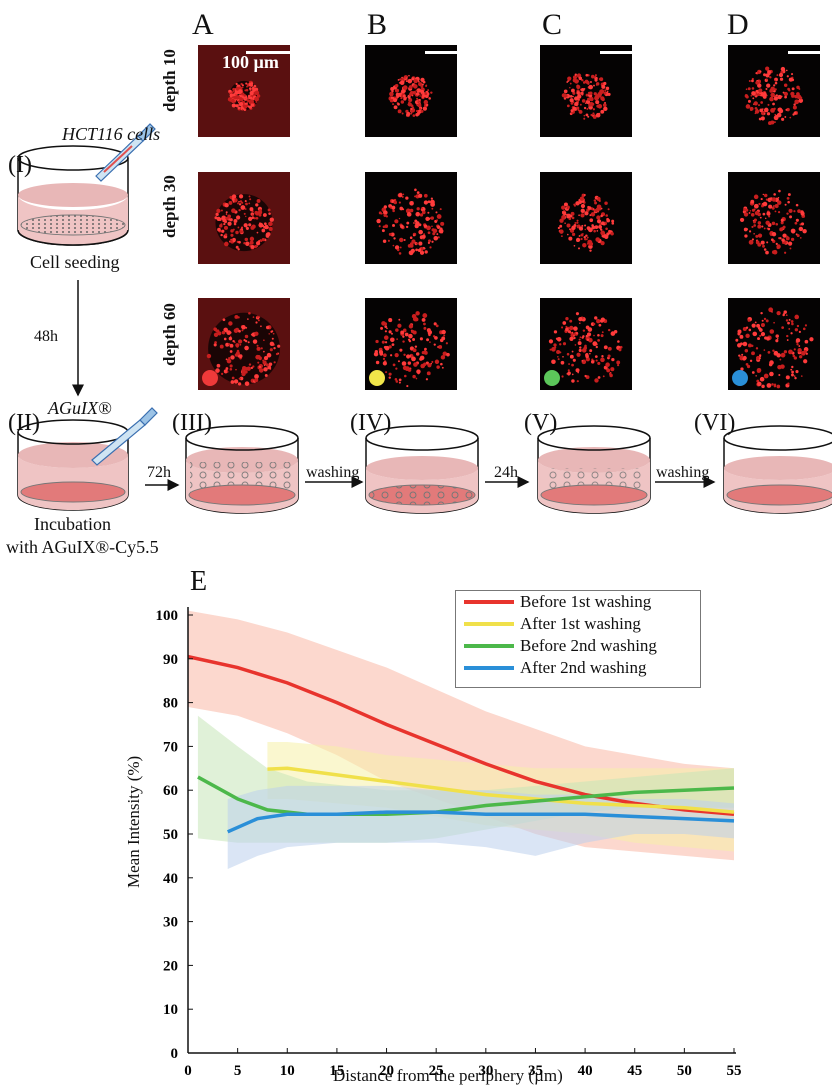 The width and height of the screenshot is (832, 1091). Describe the element at coordinates (586, 91) in the screenshot. I see `micrograph-c-row1` at that location.